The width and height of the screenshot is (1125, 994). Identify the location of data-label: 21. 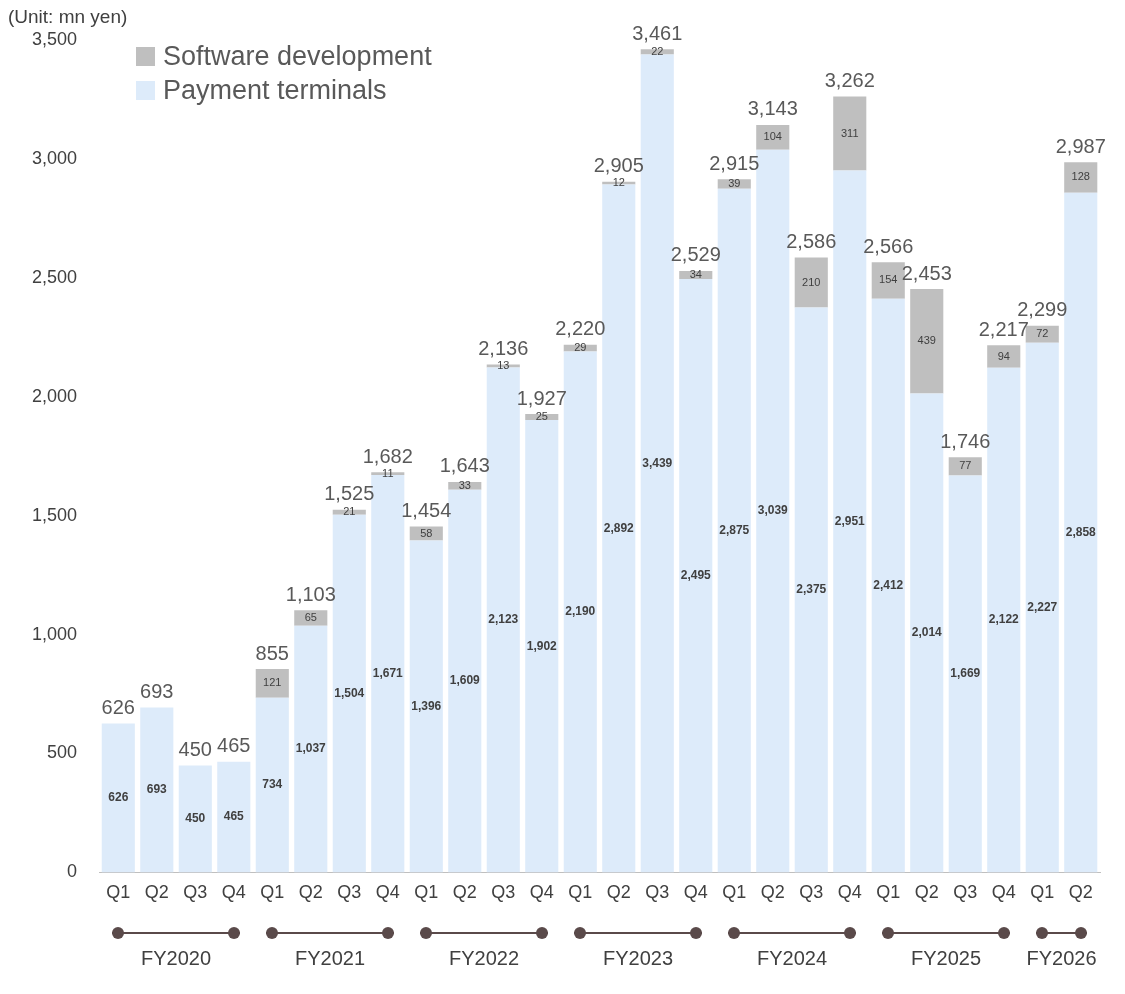
(349, 511).